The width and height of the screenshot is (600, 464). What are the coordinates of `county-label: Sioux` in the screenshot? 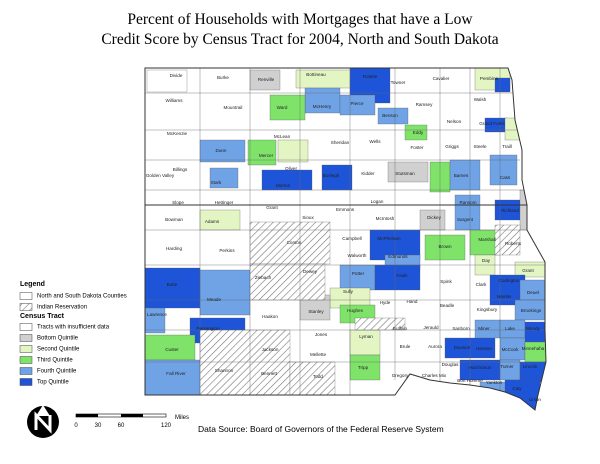 It's located at (308, 217).